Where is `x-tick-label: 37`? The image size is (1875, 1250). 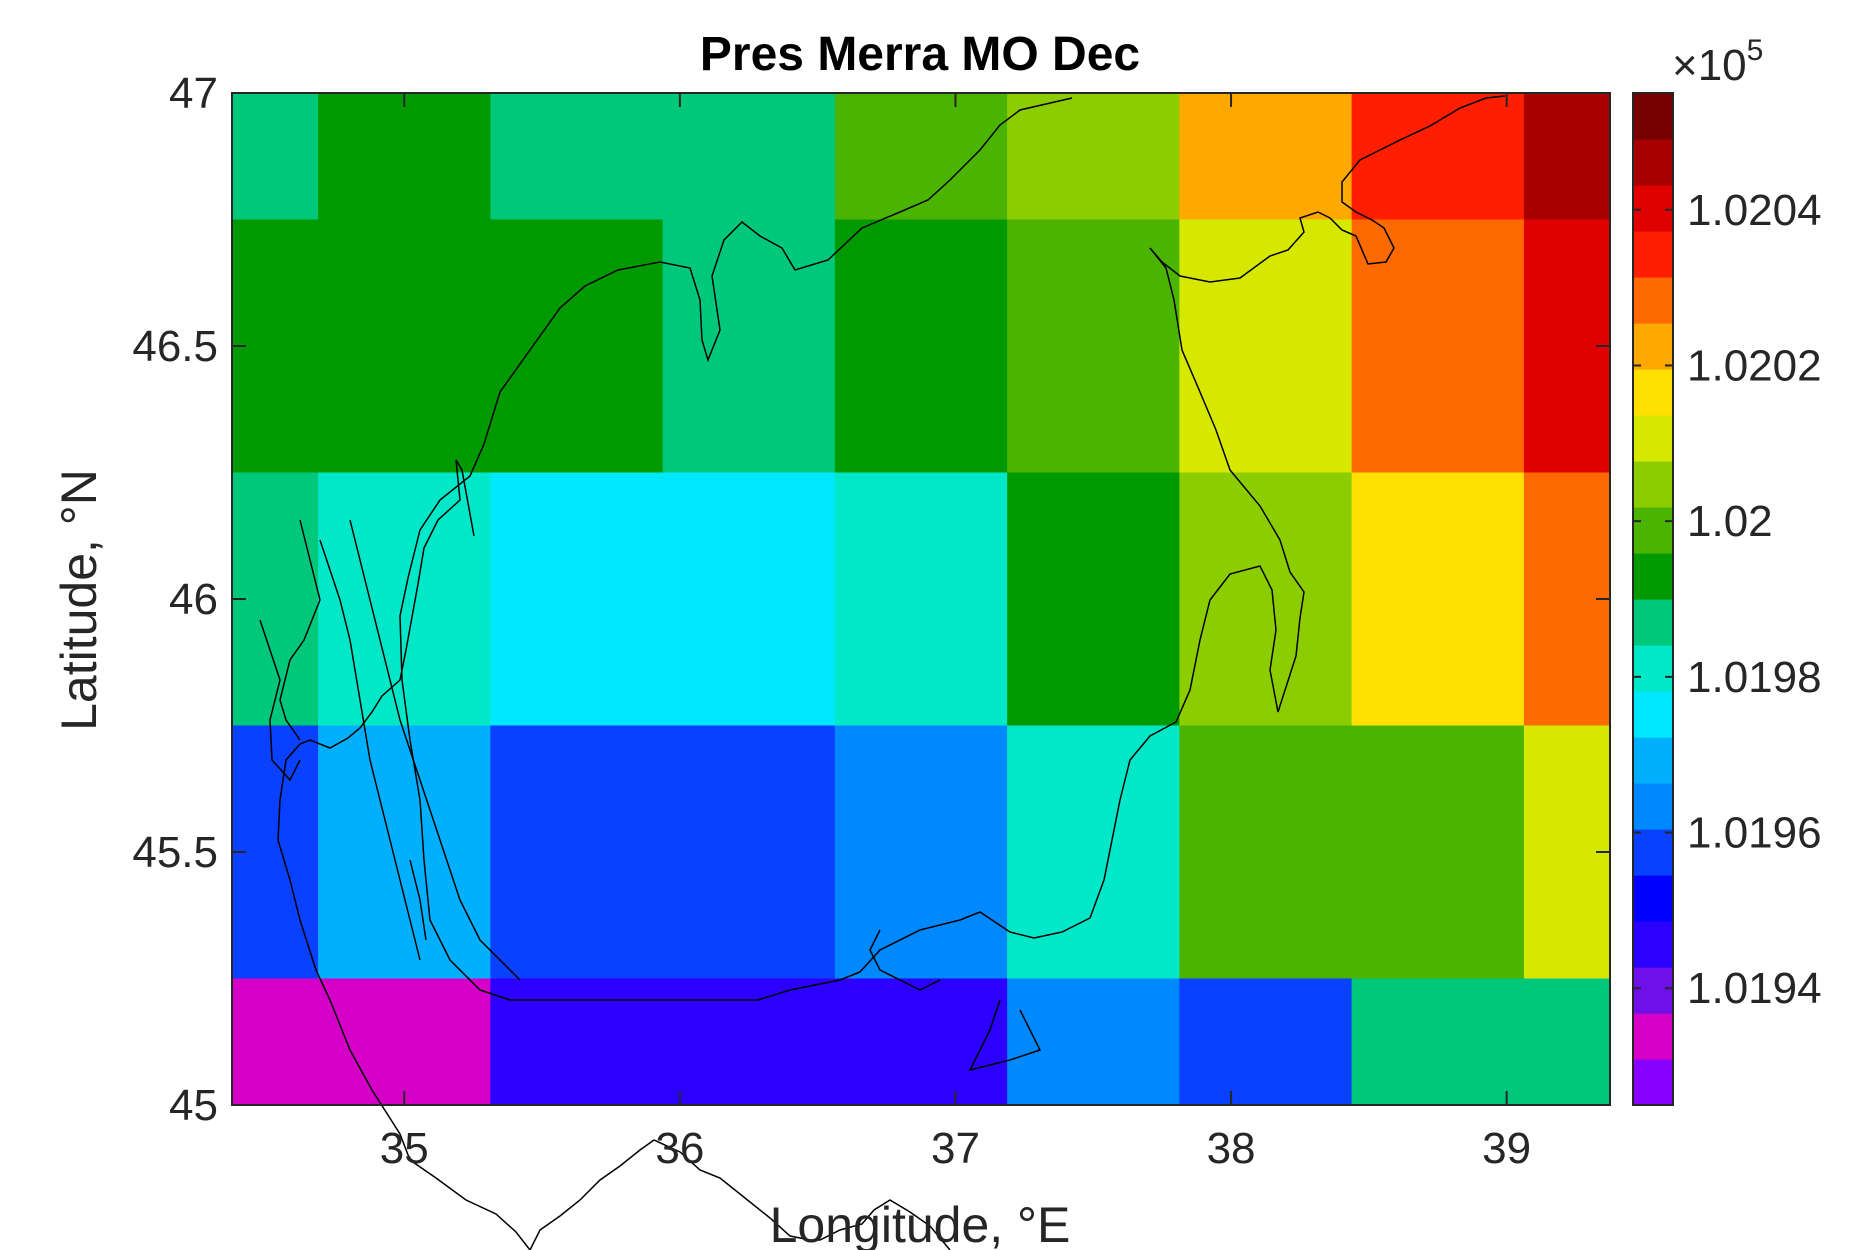
x-tick-label: 37 is located at coordinates (955, 1148).